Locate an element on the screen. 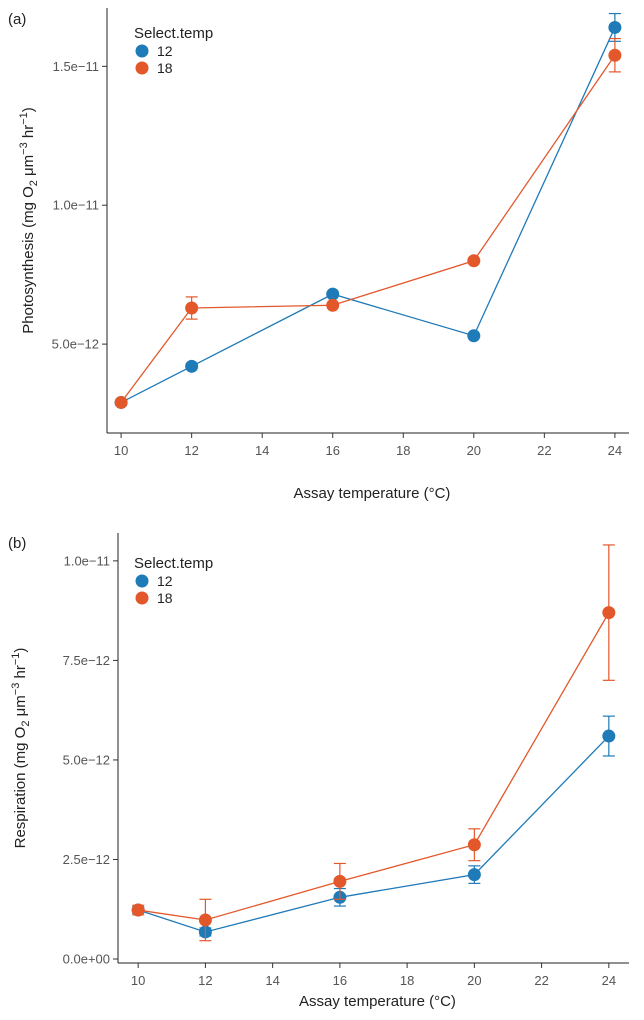 The image size is (644, 1020). y-axis-title: Respiration (mg O2 μm−3 hr−1) is located at coordinates (21, 748).